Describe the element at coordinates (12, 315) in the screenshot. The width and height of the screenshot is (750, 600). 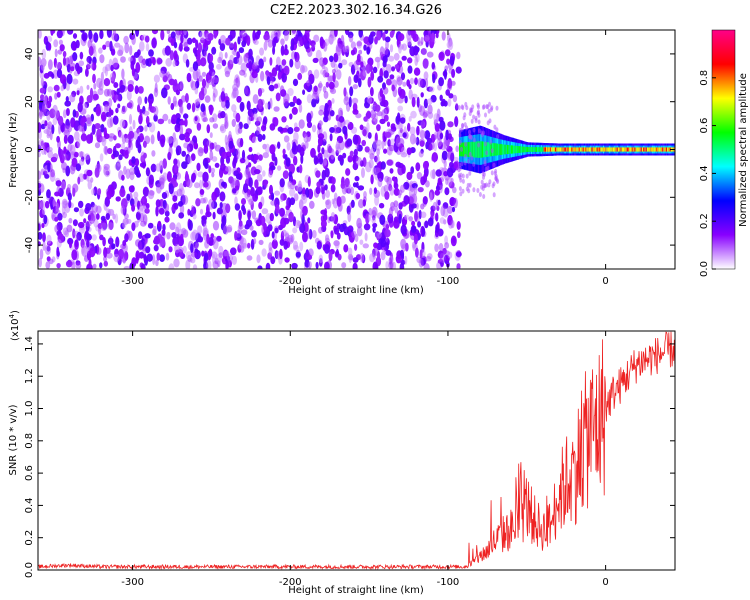
I see `exponent-power: 4` at that location.